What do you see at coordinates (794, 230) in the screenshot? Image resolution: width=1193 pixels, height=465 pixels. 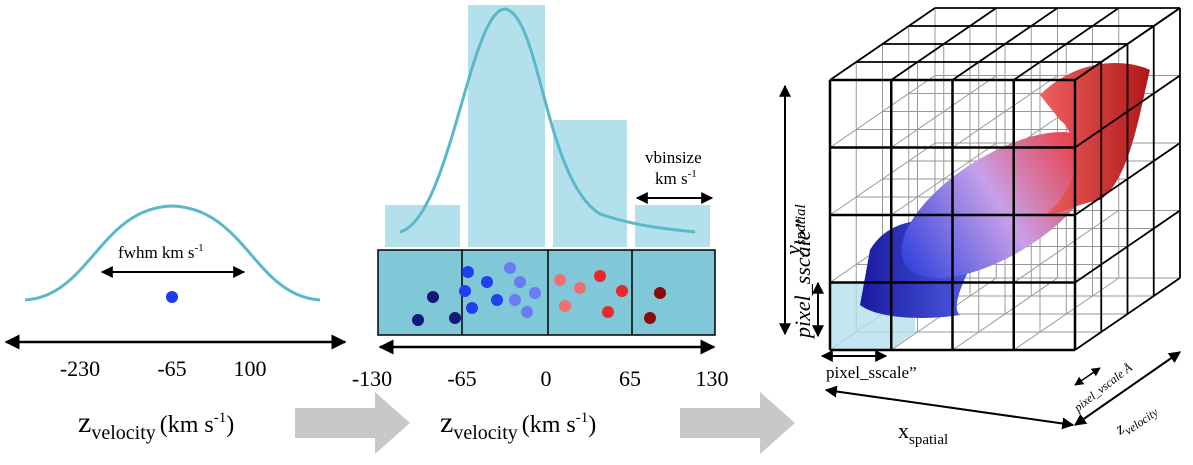 I see `y-label: yspatial` at bounding box center [794, 230].